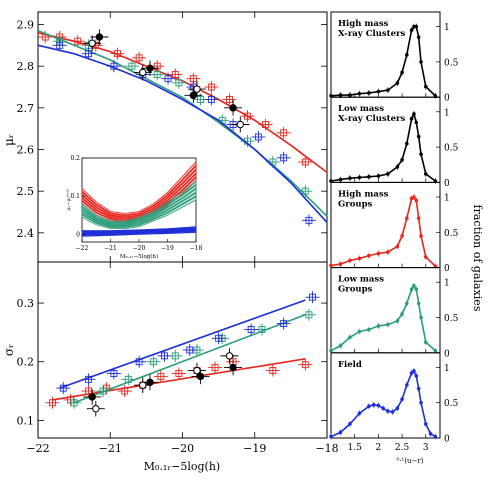 The height and width of the screenshot is (491, 491). What do you see at coordinates (110, 448) in the screenshot?
I see `sigma-xtick-label: −21` at bounding box center [110, 448].